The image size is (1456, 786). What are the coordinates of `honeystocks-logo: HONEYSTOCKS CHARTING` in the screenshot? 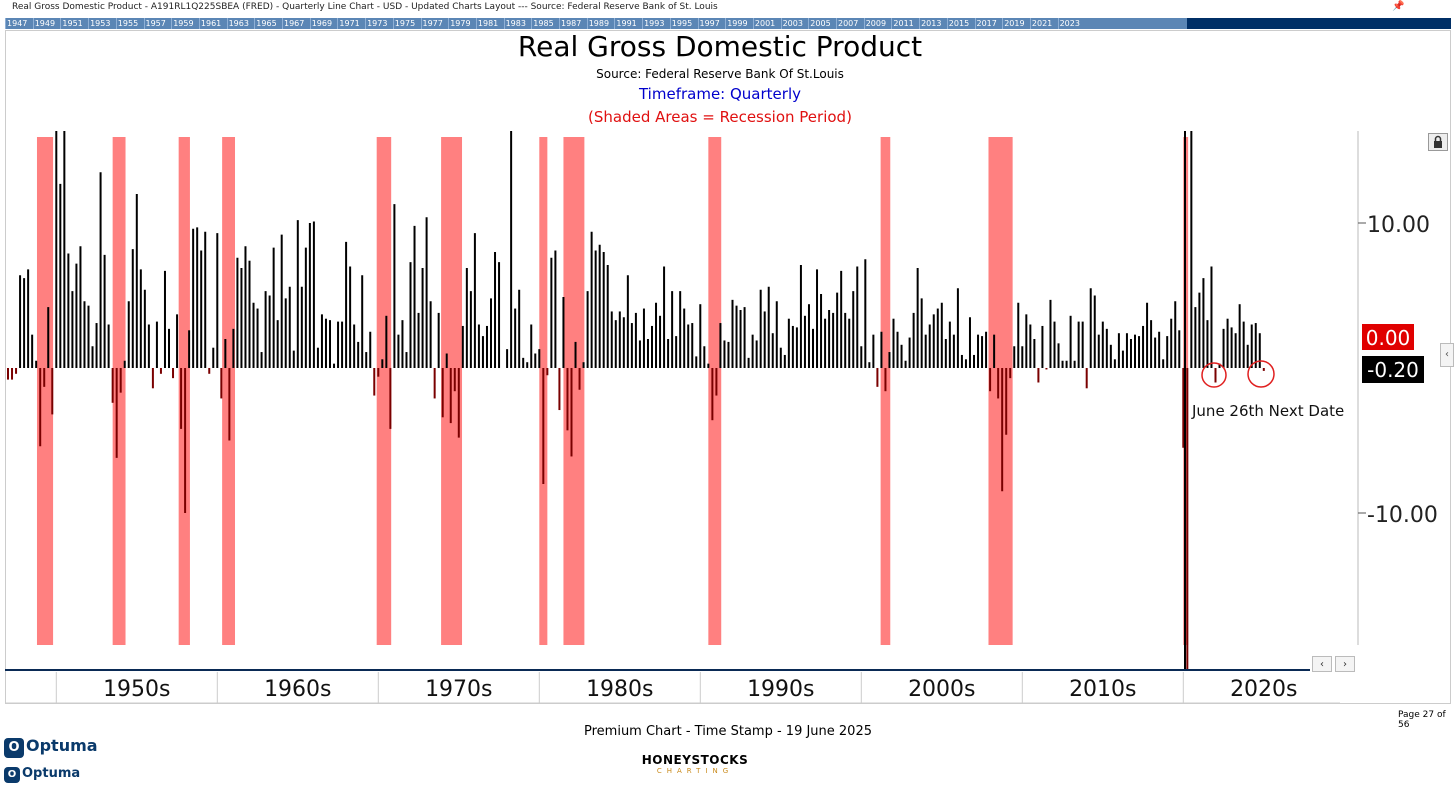 It's located at (695, 764).